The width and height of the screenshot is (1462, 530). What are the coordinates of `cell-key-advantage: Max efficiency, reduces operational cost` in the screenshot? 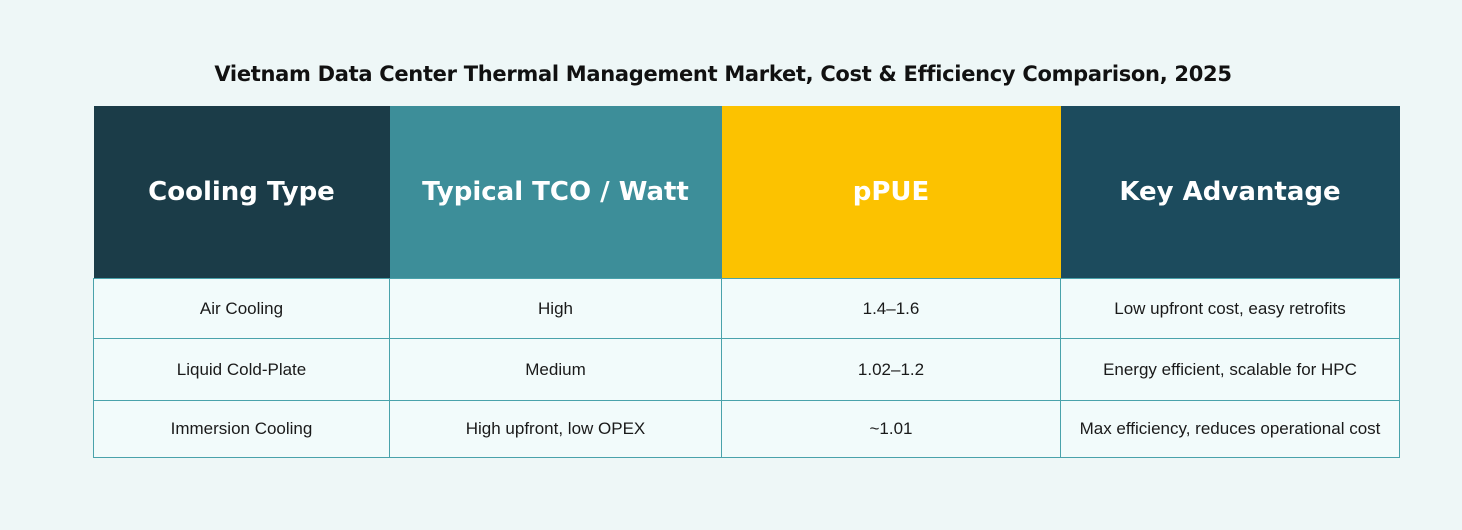 It's located at (1230, 429).